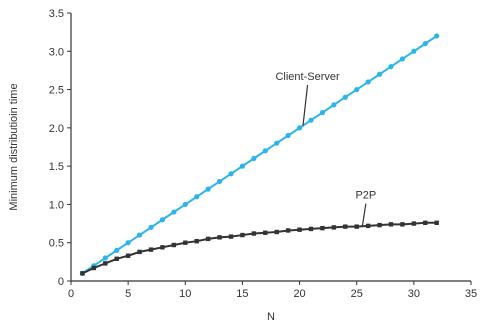 This screenshot has height=327, width=483. I want to click on series-p2p, so click(259, 248).